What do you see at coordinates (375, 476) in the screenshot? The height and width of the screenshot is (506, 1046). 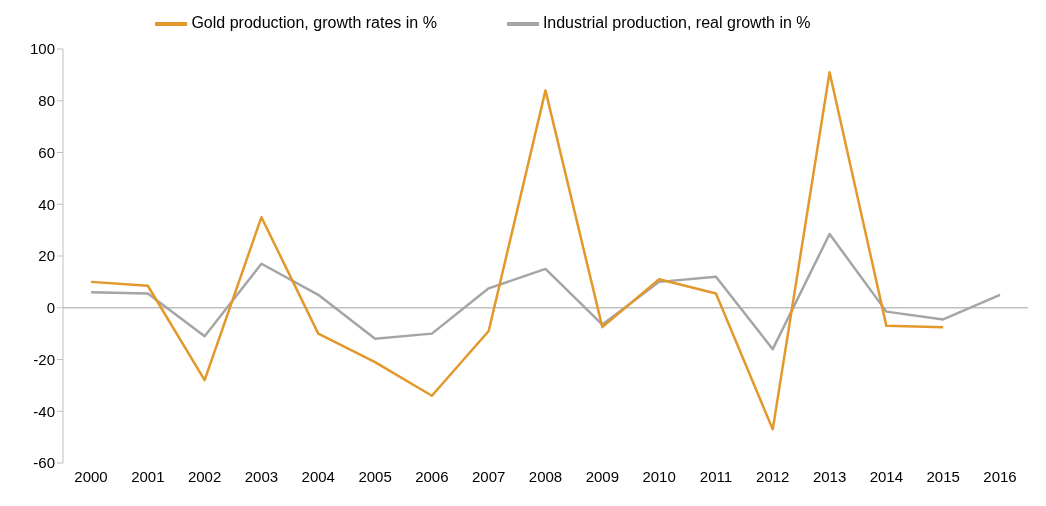 I see `x-tick-label: 2005` at bounding box center [375, 476].